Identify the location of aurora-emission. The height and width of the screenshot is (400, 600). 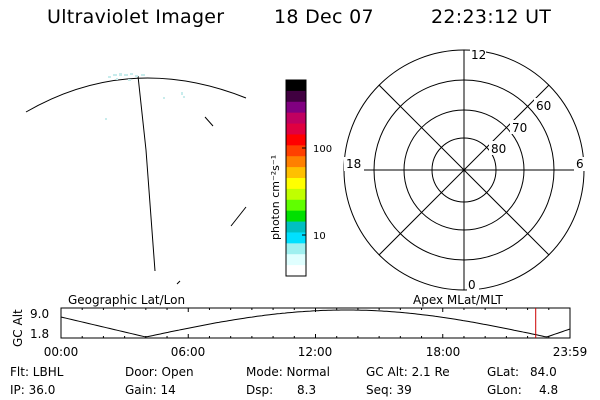
(145, 96).